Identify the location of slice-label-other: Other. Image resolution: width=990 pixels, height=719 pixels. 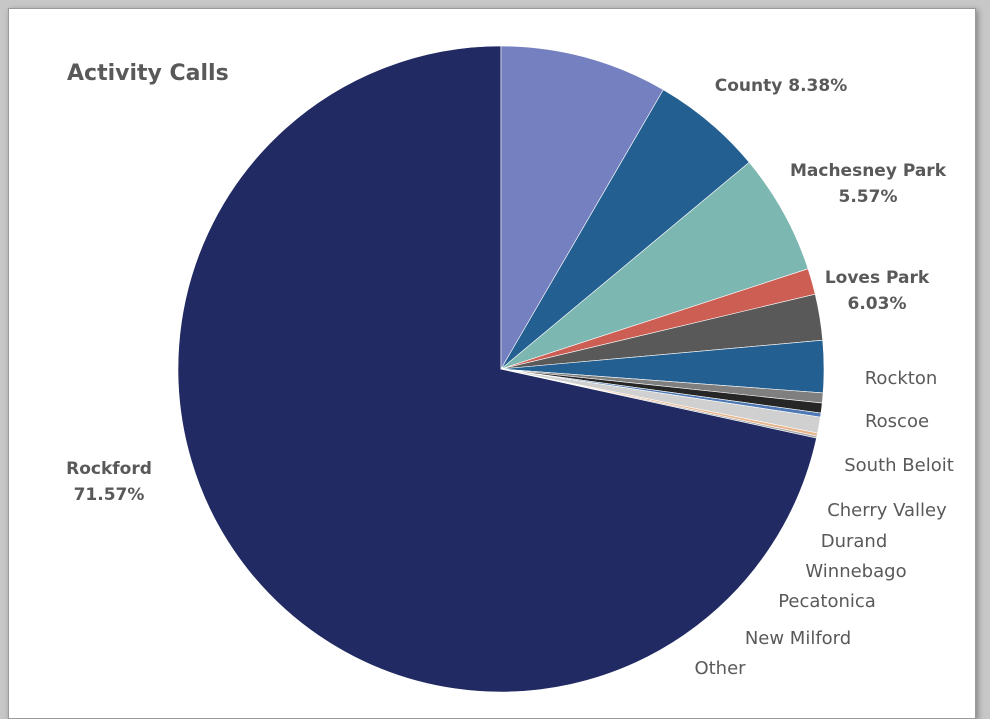
(720, 668).